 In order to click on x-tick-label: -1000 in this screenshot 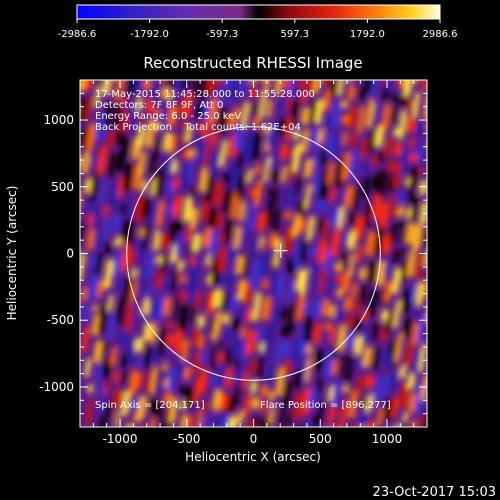, I will do `click(120, 439)`.